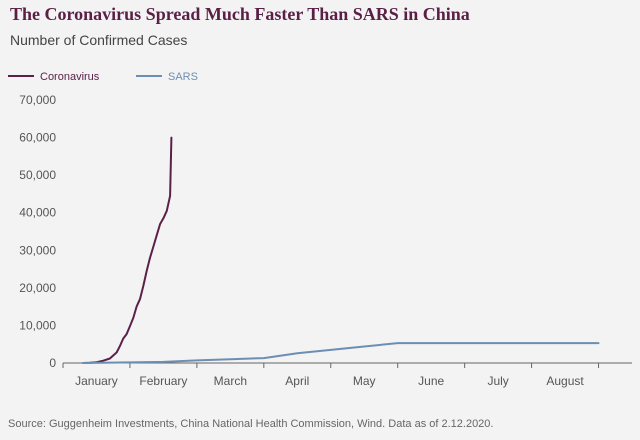  I want to click on x-tick-label: April, so click(297, 381).